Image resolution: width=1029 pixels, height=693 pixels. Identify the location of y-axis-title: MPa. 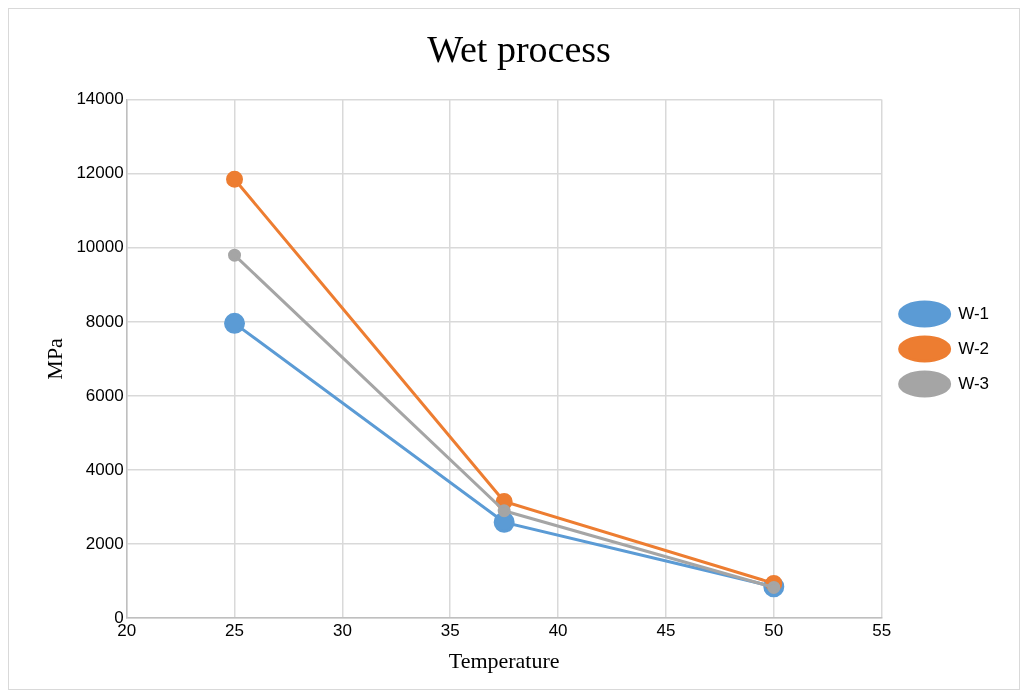
(54, 358).